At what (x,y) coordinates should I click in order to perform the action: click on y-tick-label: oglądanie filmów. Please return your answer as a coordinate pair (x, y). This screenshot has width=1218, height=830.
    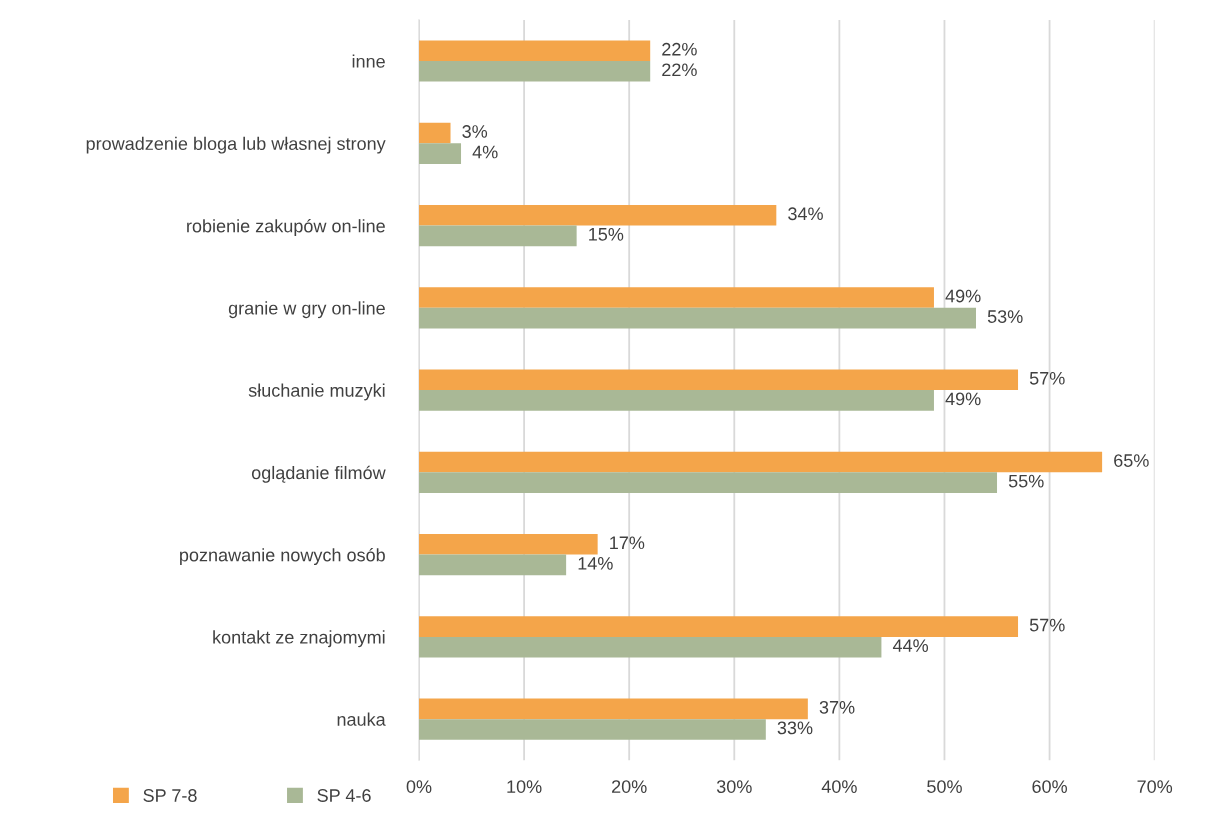
    Looking at the image, I should click on (318, 474).